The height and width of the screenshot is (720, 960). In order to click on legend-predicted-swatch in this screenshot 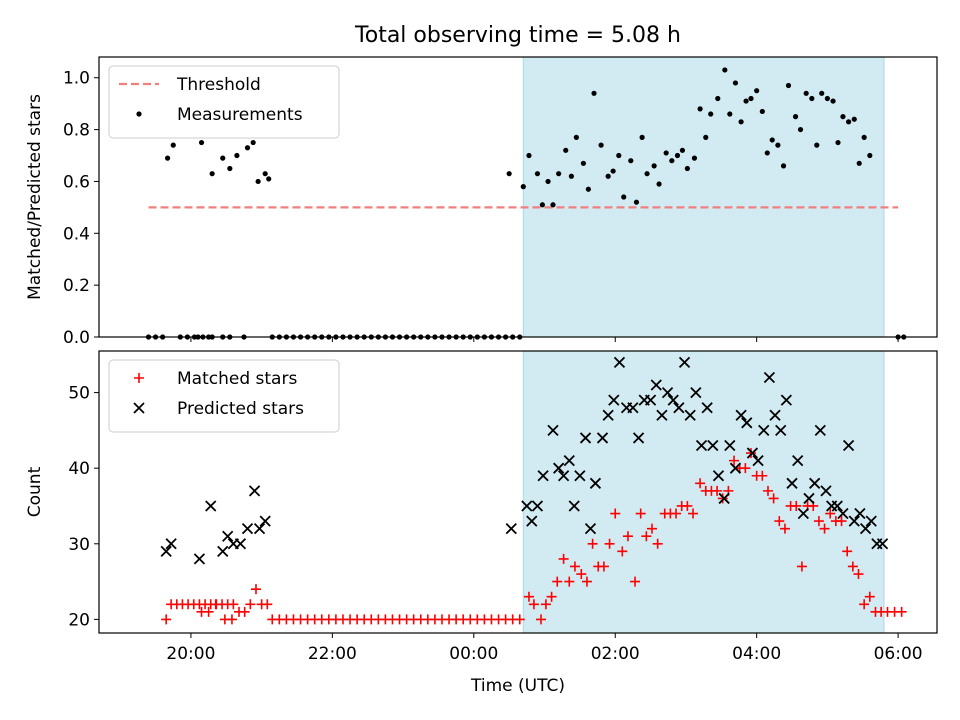, I will do `click(139, 408)`.